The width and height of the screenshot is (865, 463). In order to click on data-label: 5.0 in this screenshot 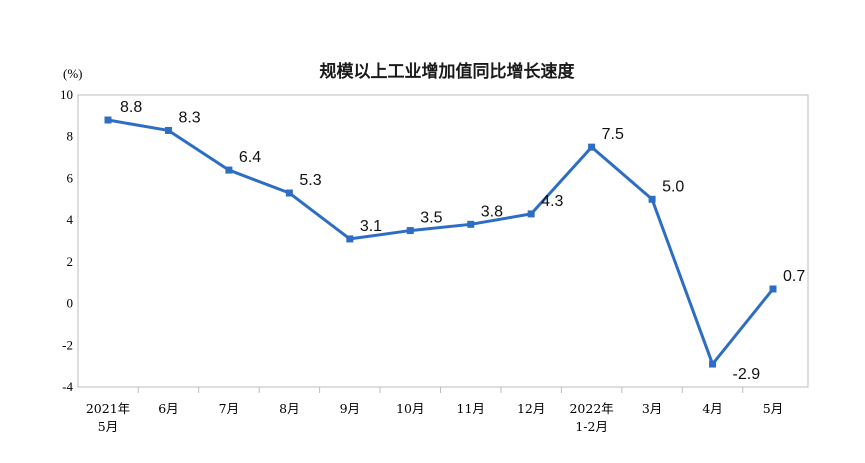, I will do `click(673, 186)`.